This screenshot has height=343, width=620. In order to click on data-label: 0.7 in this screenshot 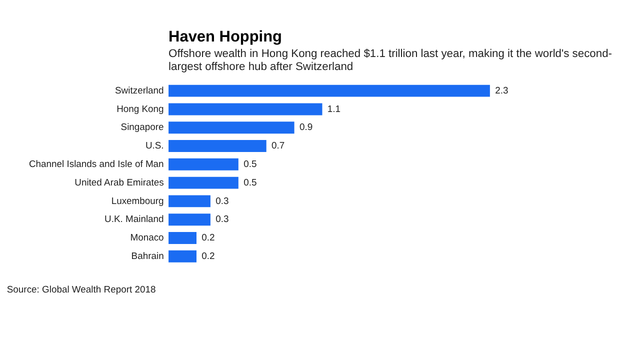, I will do `click(278, 146)`.